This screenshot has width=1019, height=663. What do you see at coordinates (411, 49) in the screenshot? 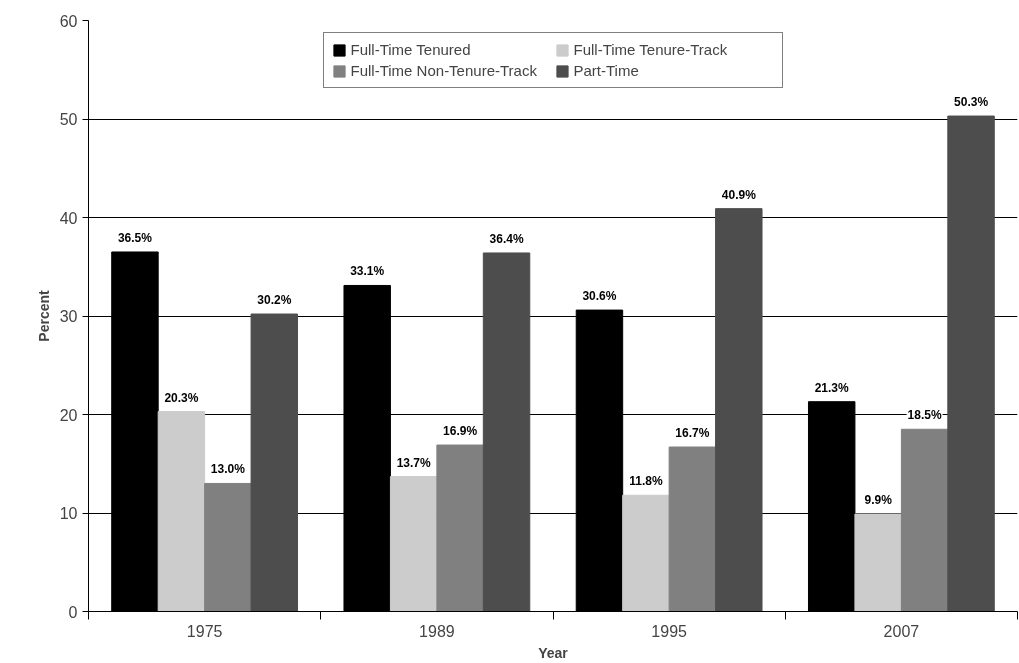
I see `legend-label: Full-Time Tenured` at bounding box center [411, 49].